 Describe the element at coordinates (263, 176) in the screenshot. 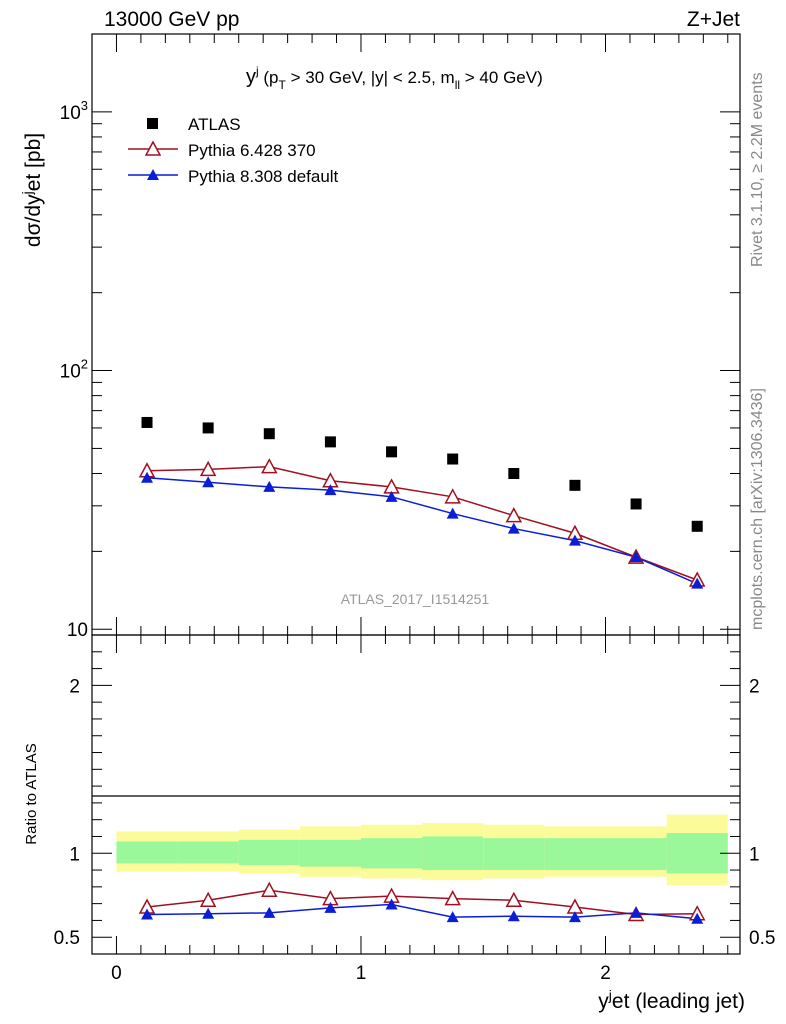

I see `legend-label-pythia8: Pythia 8.308 default` at that location.